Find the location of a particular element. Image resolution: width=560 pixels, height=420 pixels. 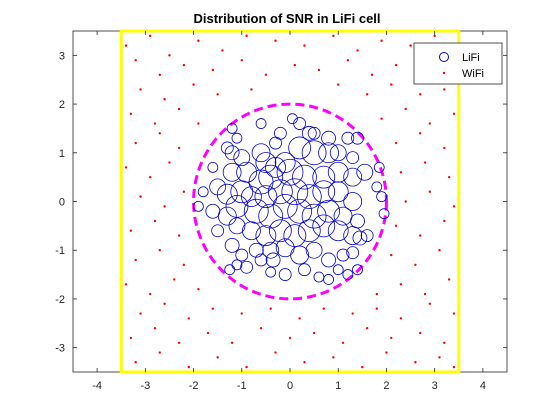

y-tick-label: -3 is located at coordinates (60, 349).